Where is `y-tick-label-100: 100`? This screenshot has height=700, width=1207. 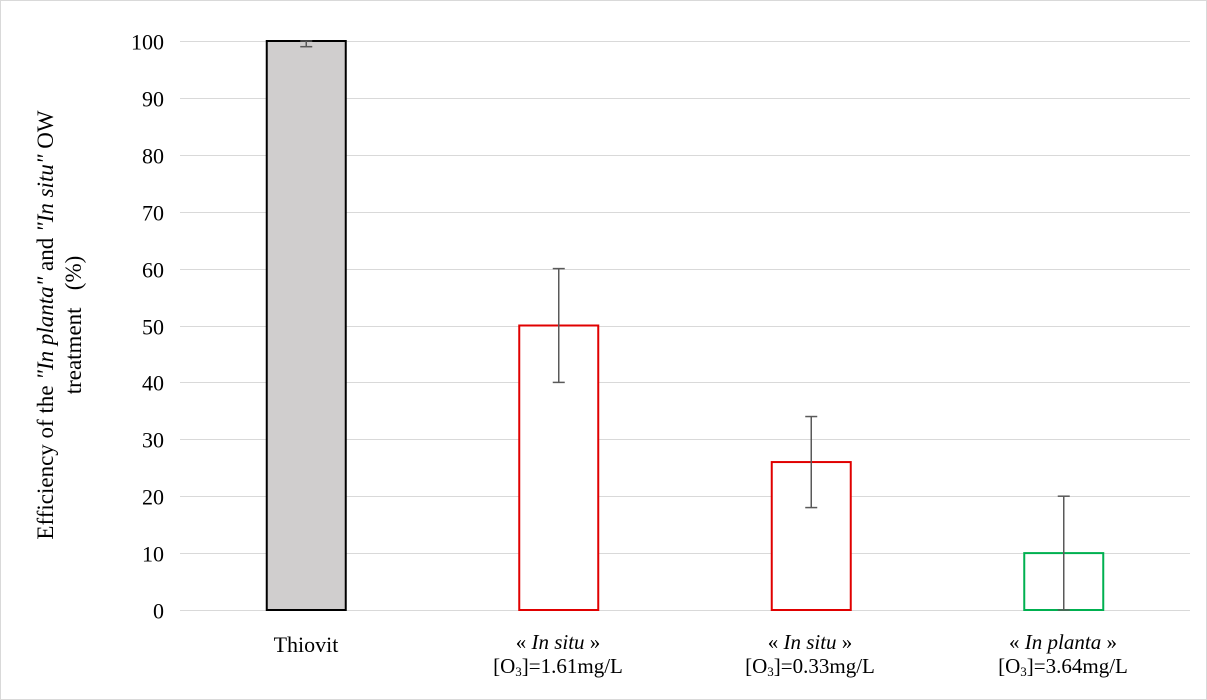
y-tick-label-100: 100 is located at coordinates (147, 42).